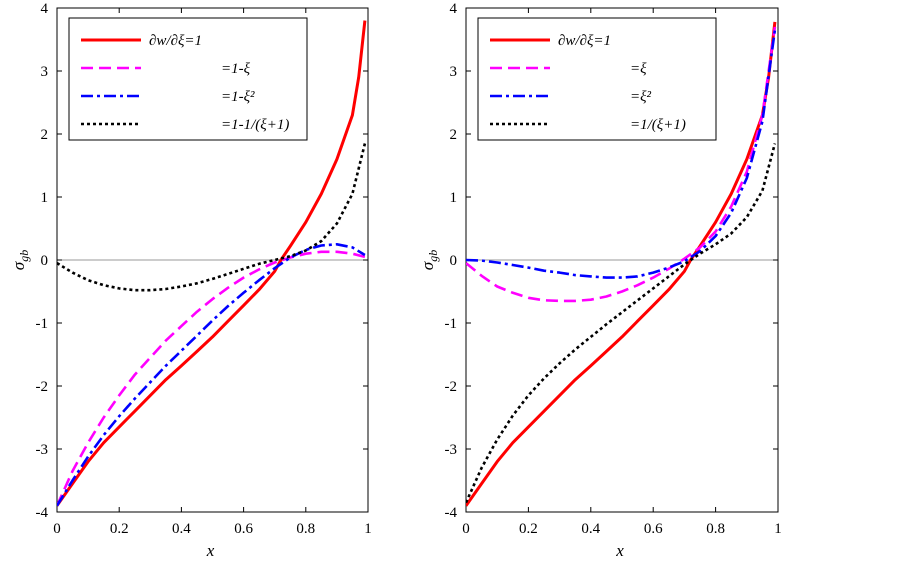  What do you see at coordinates (255, 125) in the screenshot?
I see `legend-label-3: =1-1/(ξ+1)` at bounding box center [255, 125].